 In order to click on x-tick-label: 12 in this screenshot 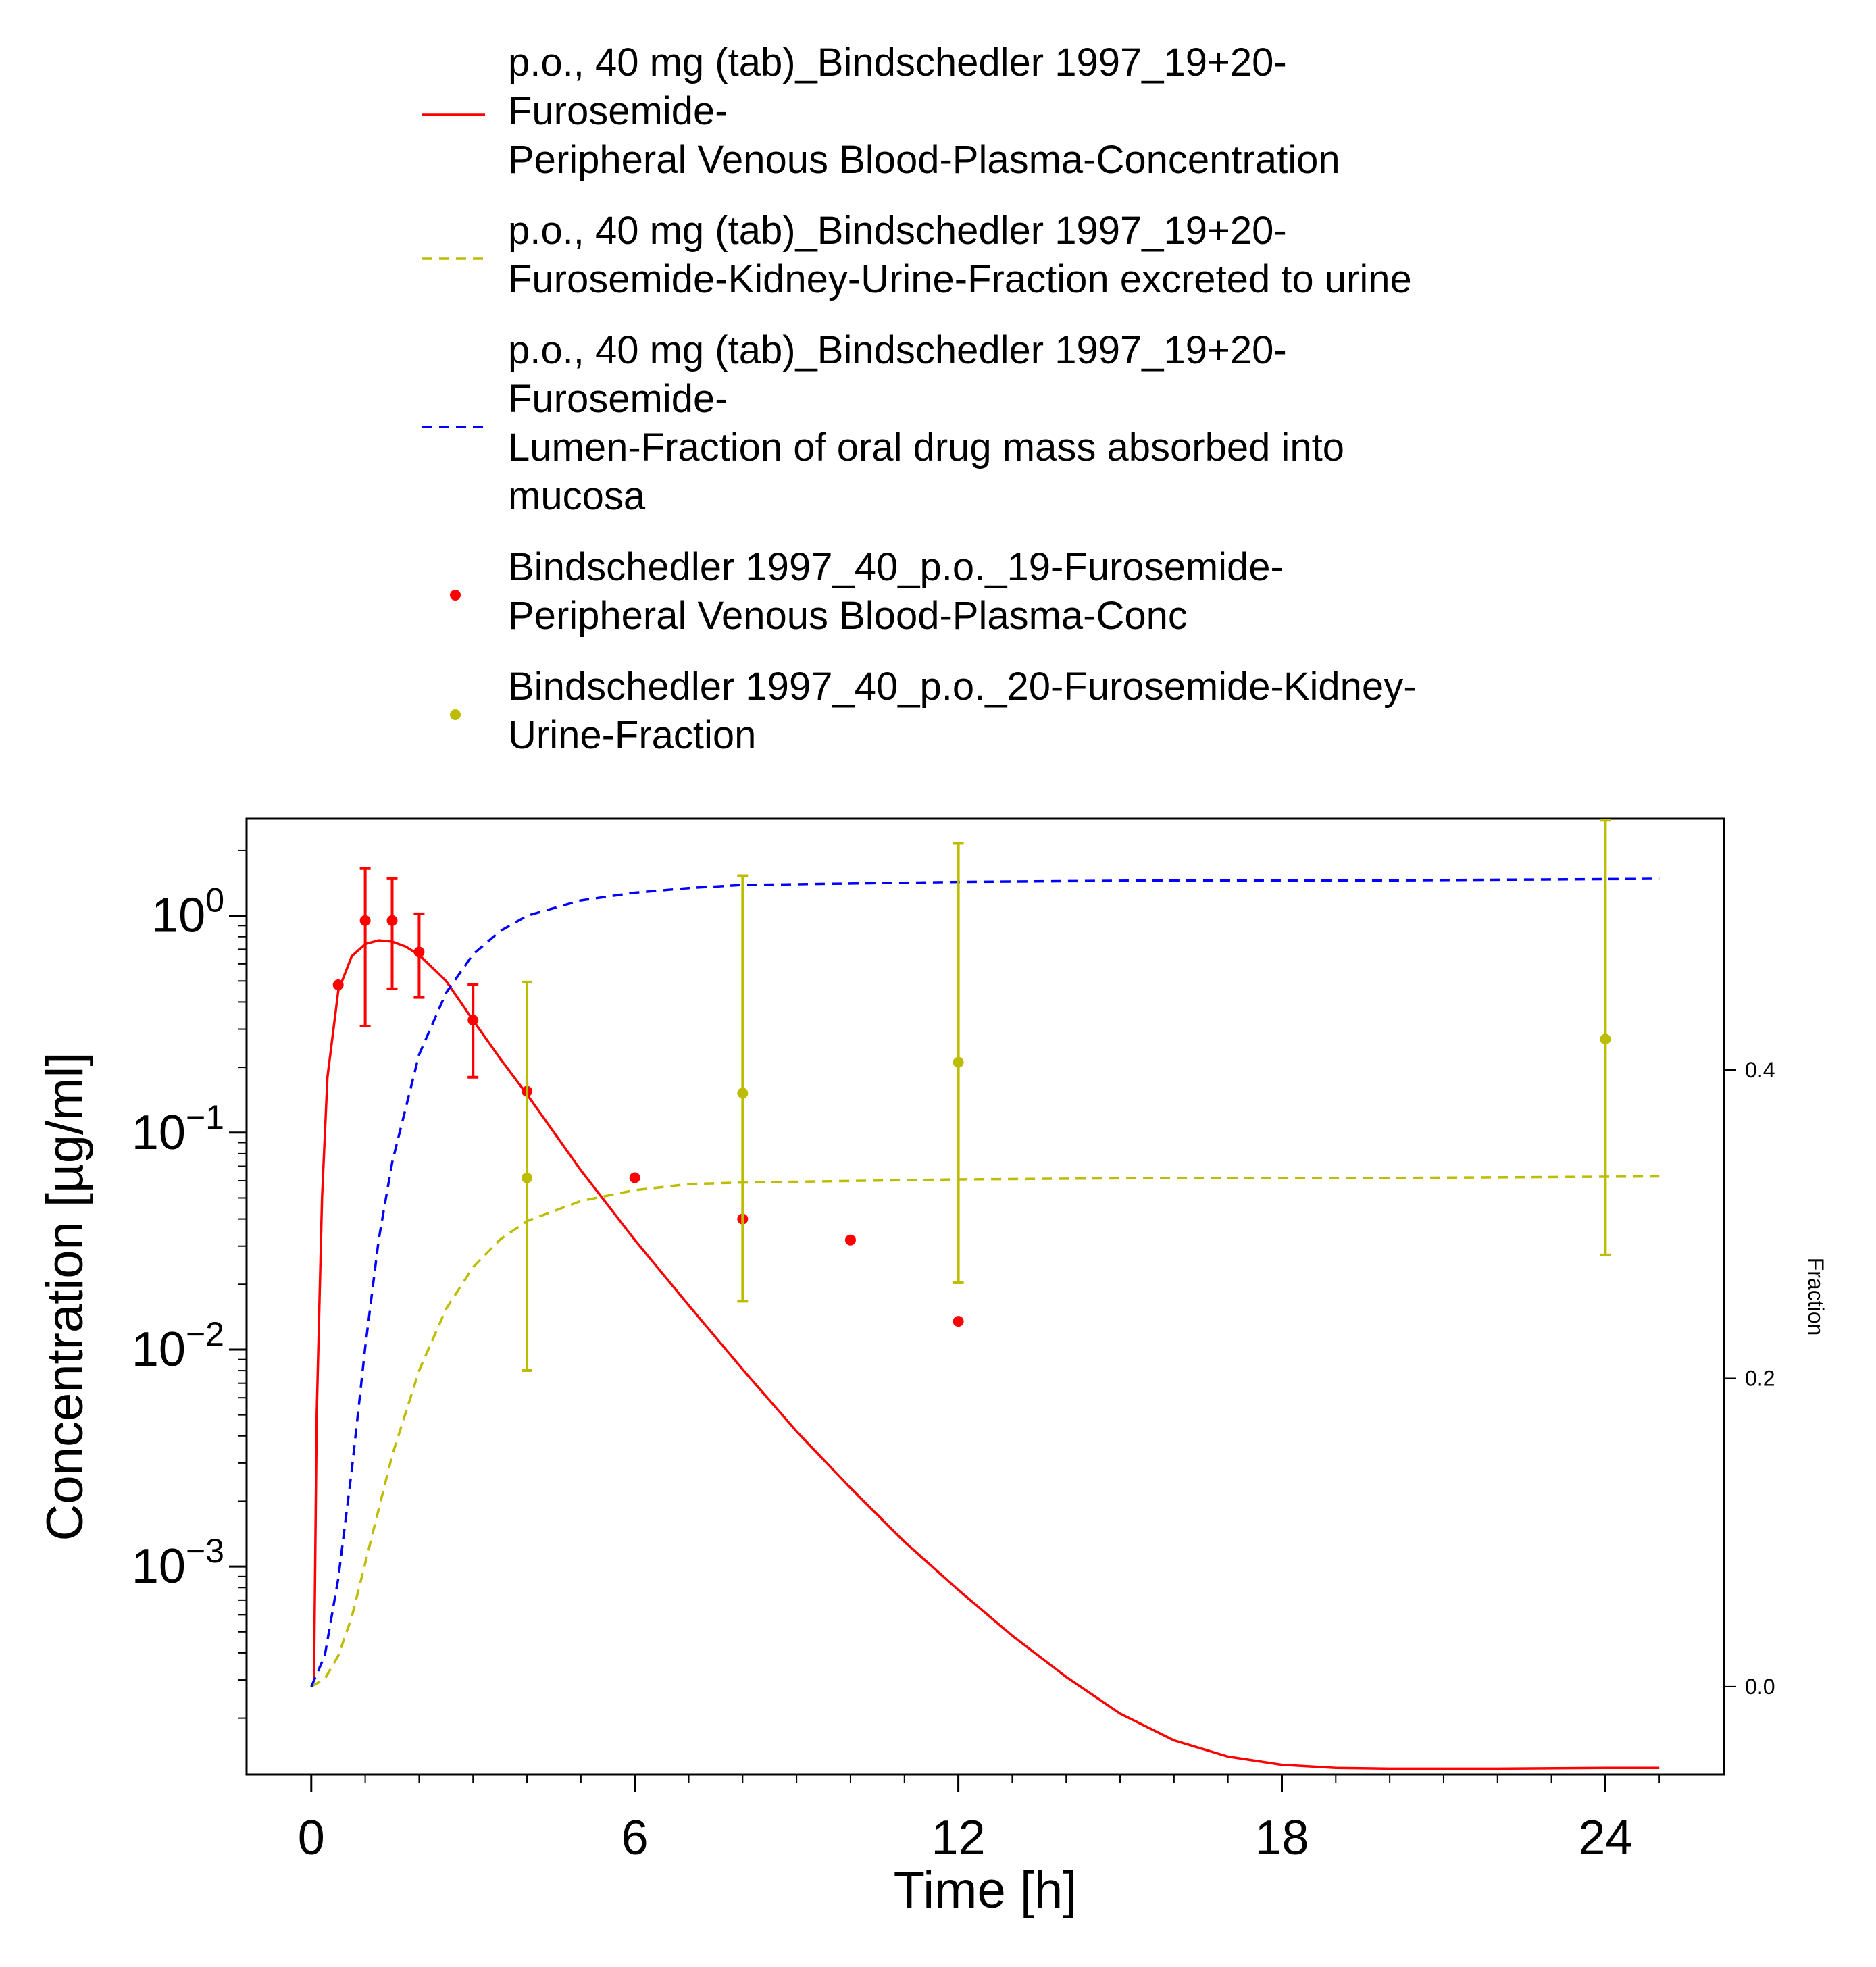, I will do `click(959, 1838)`.